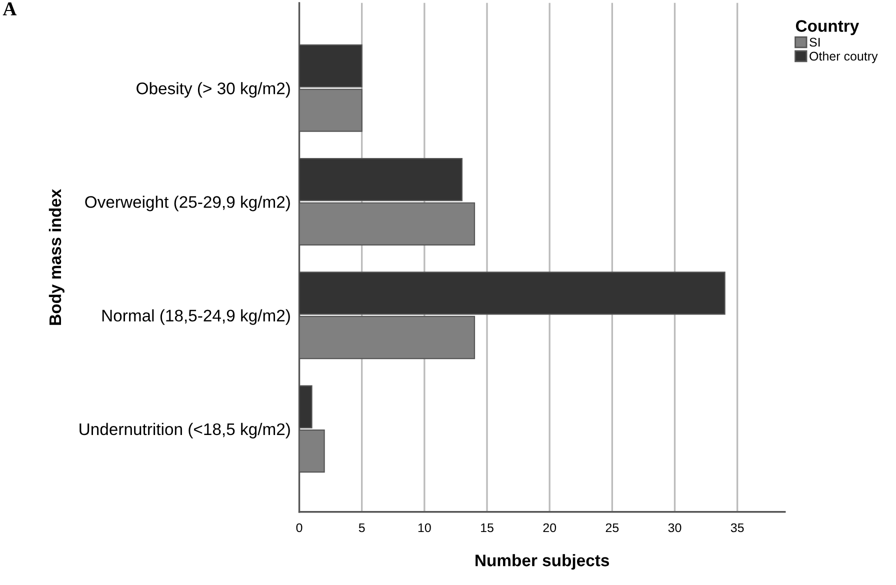 The width and height of the screenshot is (896, 585). I want to click on x-tick-label: 10, so click(424, 527).